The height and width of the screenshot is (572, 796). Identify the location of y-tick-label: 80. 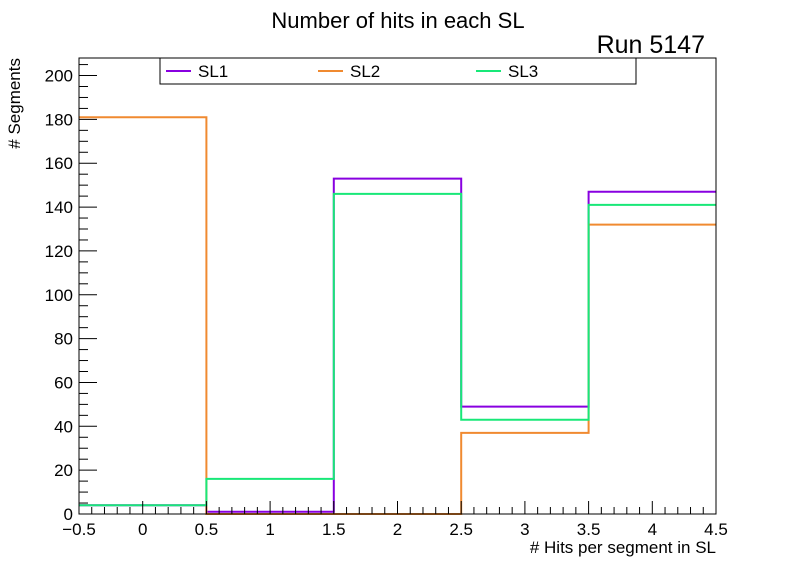
(63, 339).